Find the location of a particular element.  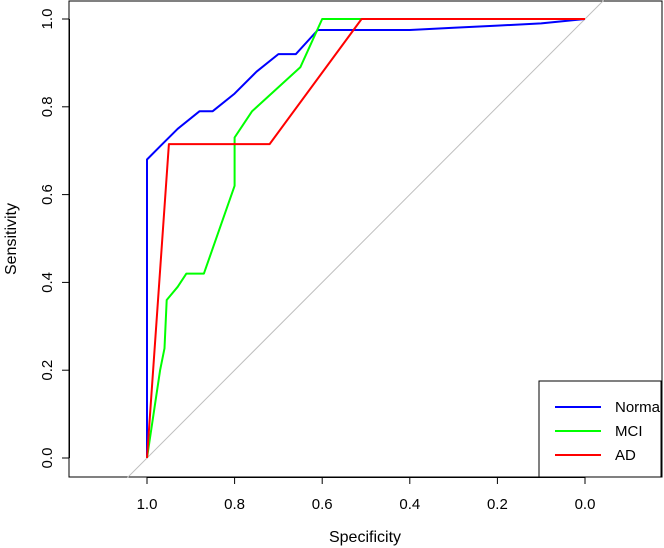

y-tick-label: 0.2 is located at coordinates (47, 370).